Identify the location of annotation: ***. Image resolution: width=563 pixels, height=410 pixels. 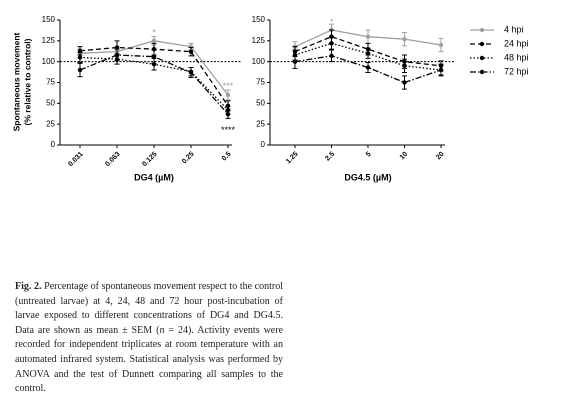
(228, 86).